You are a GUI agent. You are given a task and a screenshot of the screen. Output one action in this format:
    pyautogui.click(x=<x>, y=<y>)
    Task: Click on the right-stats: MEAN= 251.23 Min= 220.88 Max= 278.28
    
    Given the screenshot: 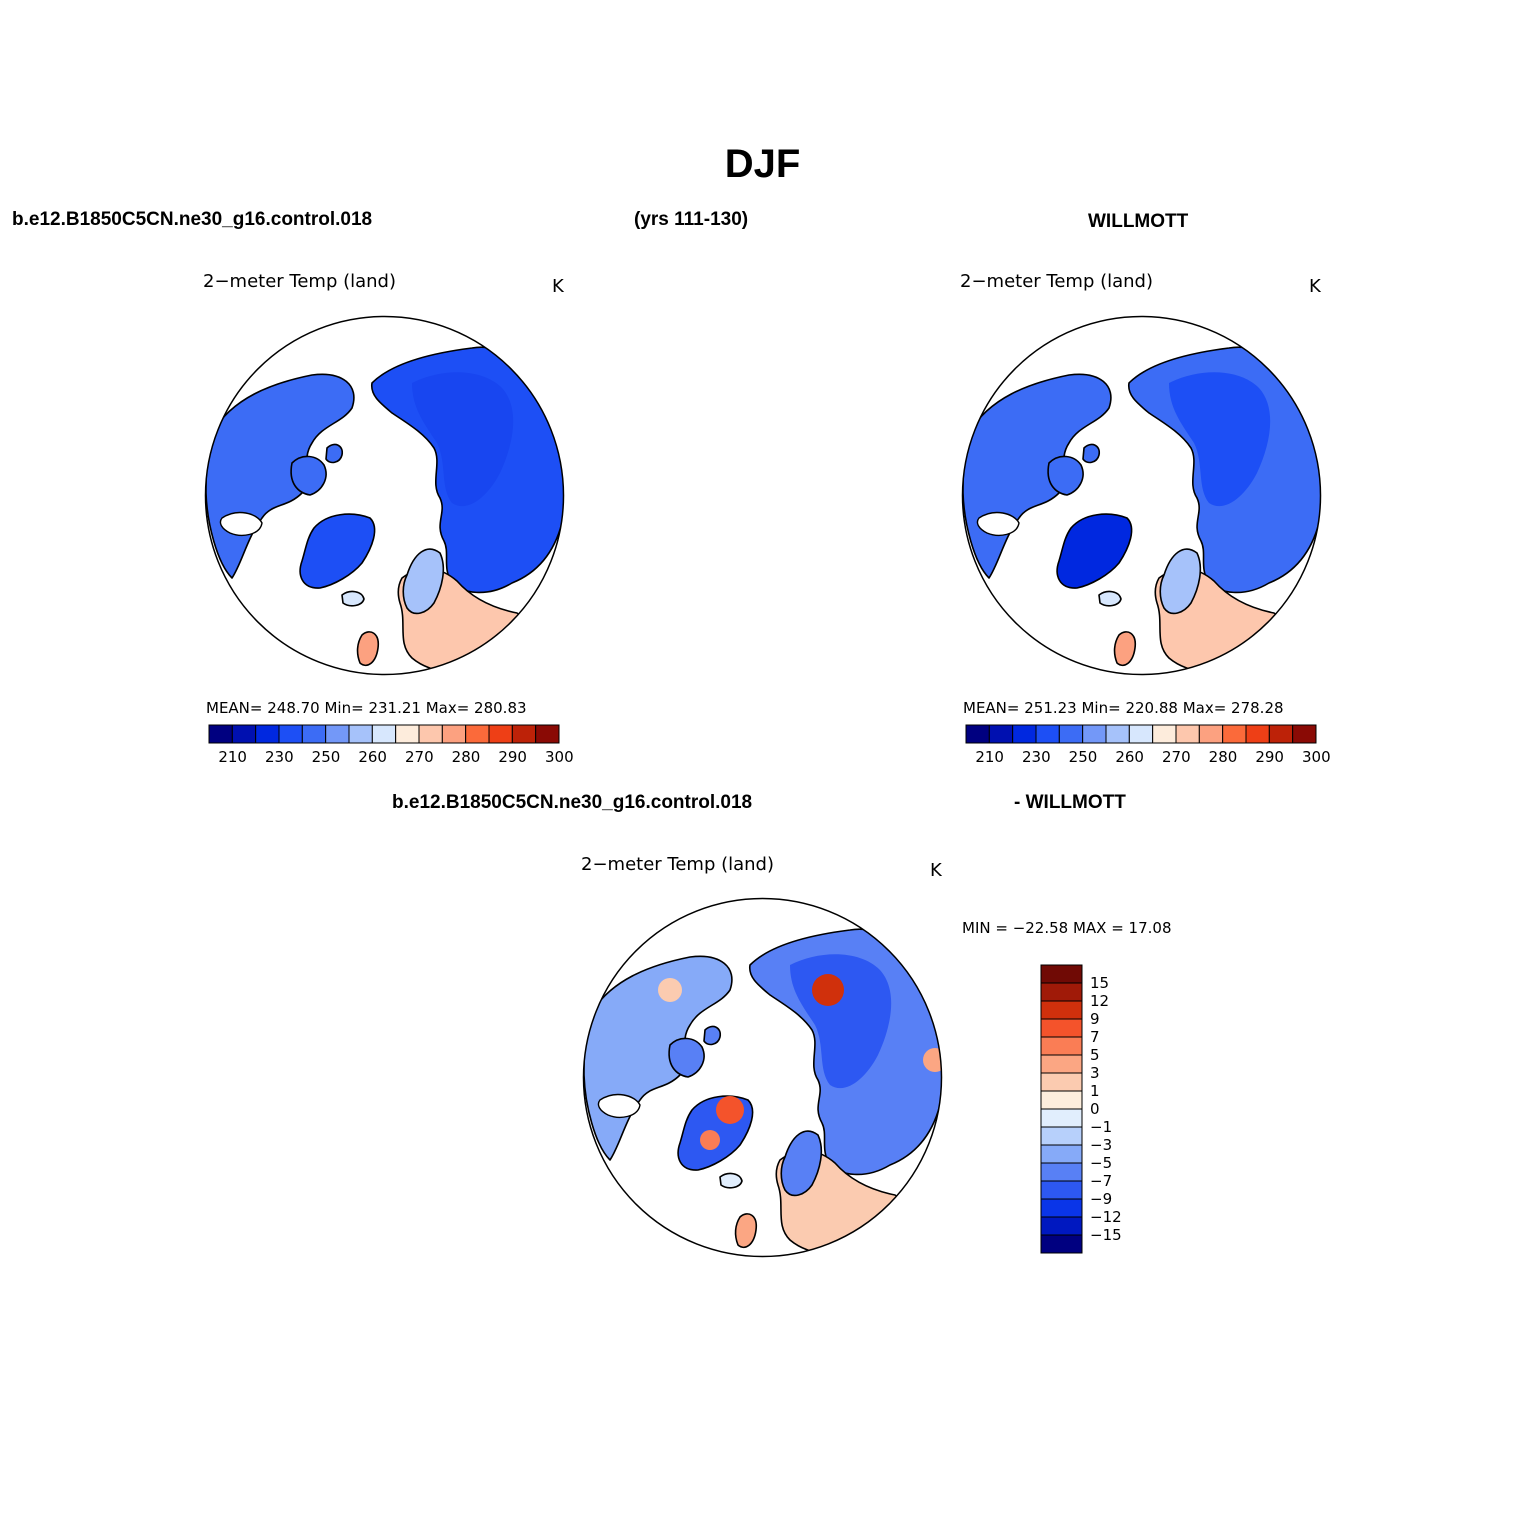 What is the action you would take?
    pyautogui.click(x=1123, y=708)
    